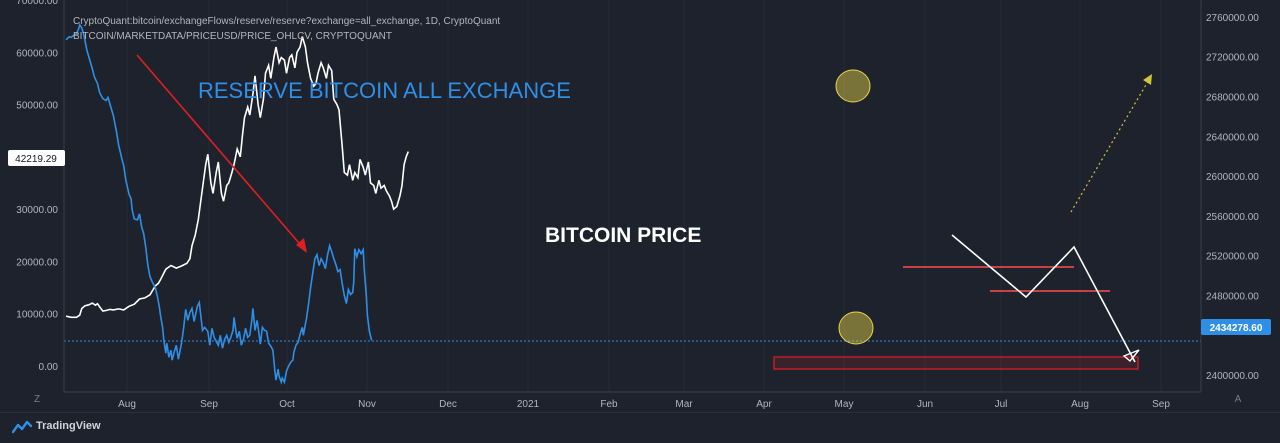  I want to click on overlay-back-layer, so click(956, 363).